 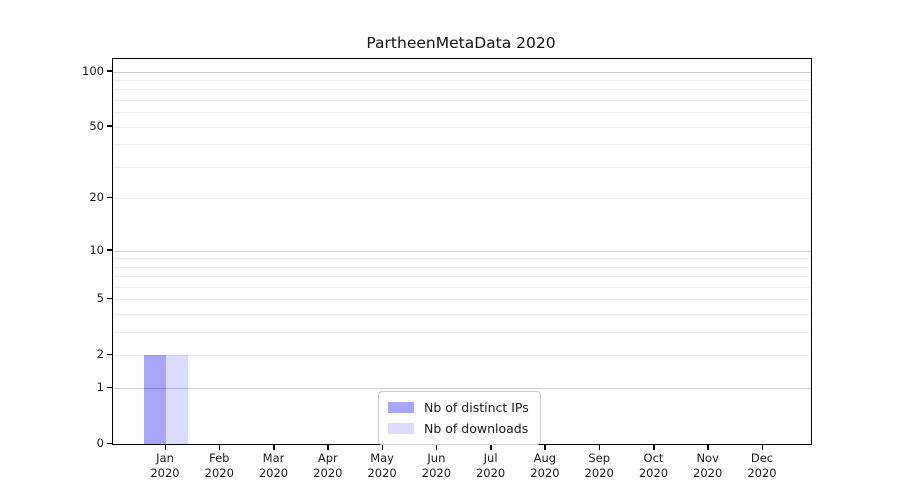 I want to click on y-tick-label: 1, so click(x=100, y=387).